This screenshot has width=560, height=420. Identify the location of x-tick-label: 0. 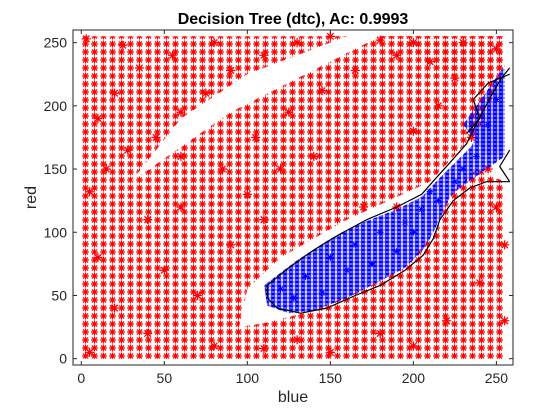
(81, 378).